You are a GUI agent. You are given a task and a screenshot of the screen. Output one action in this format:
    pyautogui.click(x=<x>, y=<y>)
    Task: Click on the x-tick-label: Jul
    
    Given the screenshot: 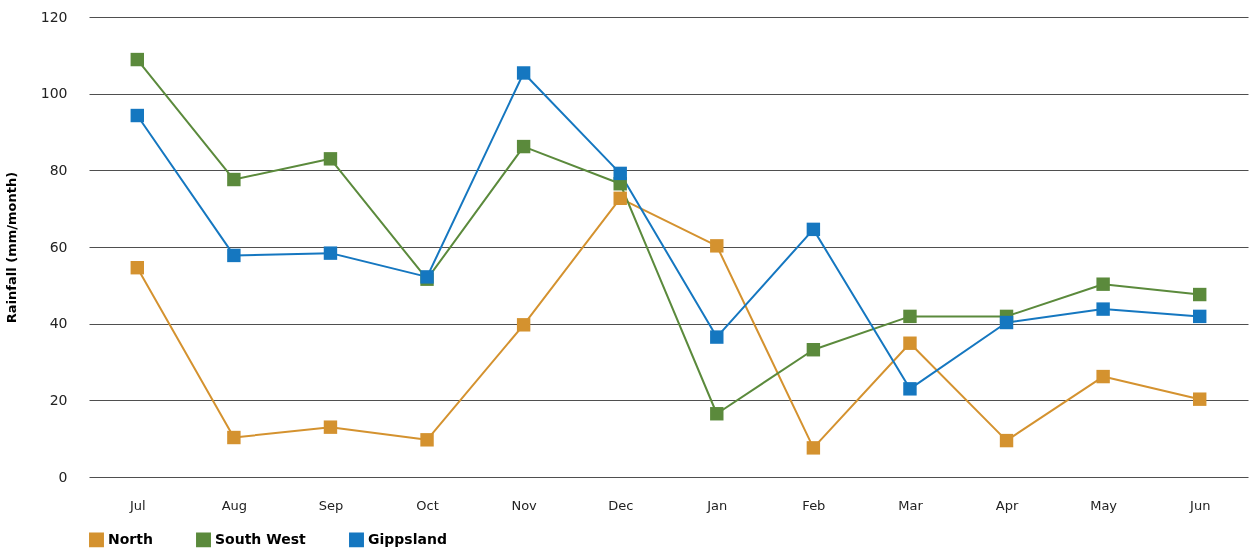 What is the action you would take?
    pyautogui.click(x=137, y=505)
    